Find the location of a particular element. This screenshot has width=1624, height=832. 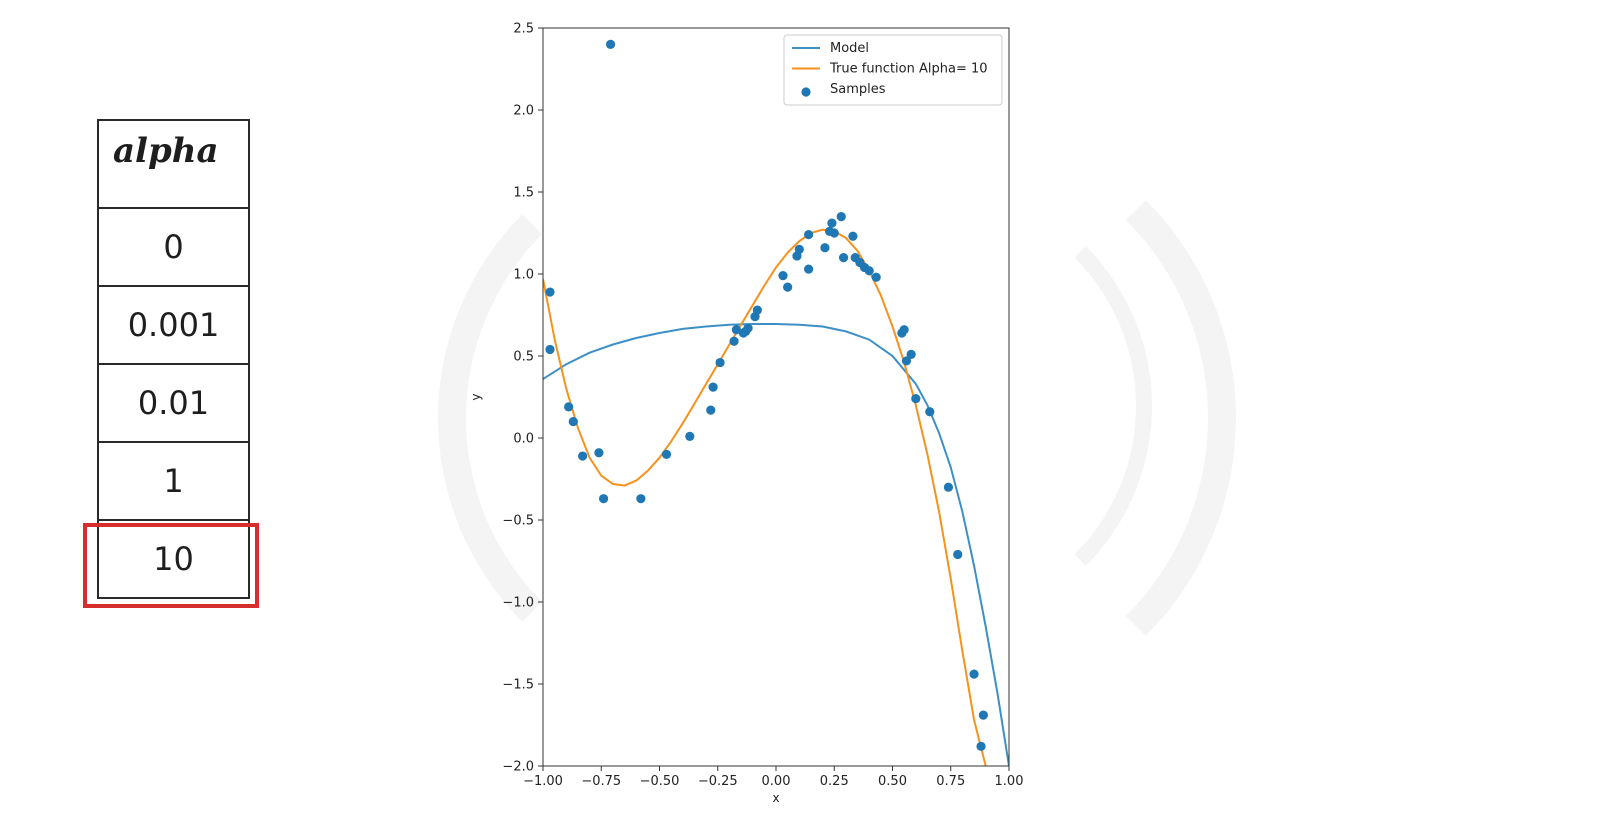

x-tick-label: 0.25 is located at coordinates (834, 781).